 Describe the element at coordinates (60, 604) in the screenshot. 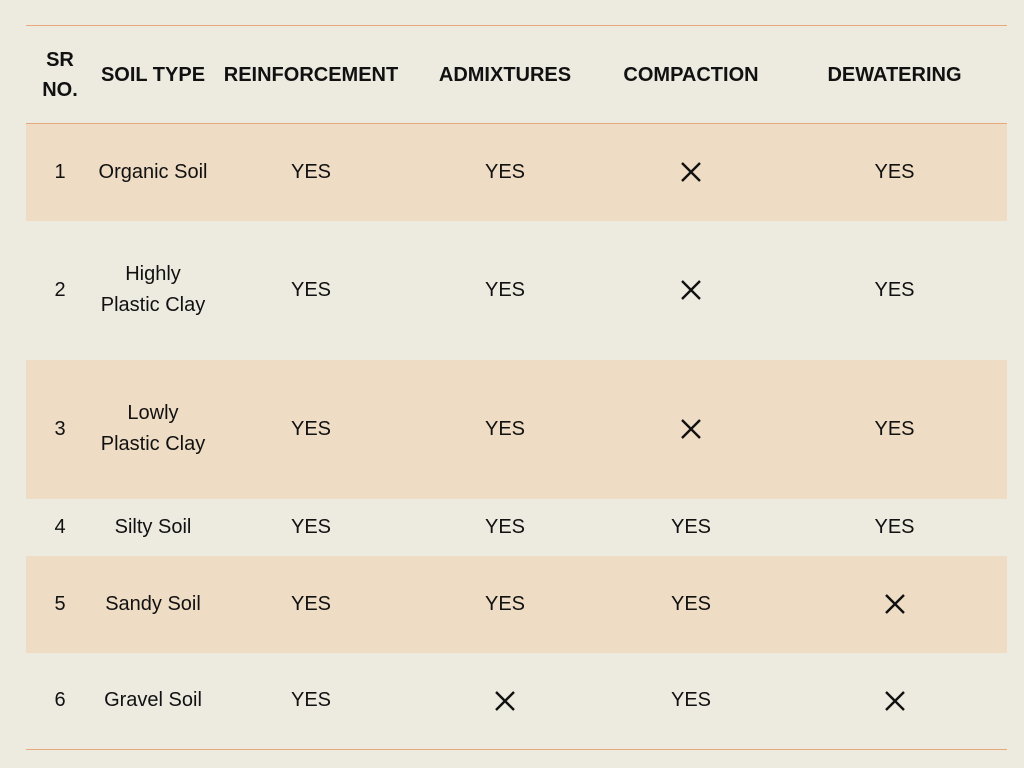

I see `cell-sr-no: 5` at that location.